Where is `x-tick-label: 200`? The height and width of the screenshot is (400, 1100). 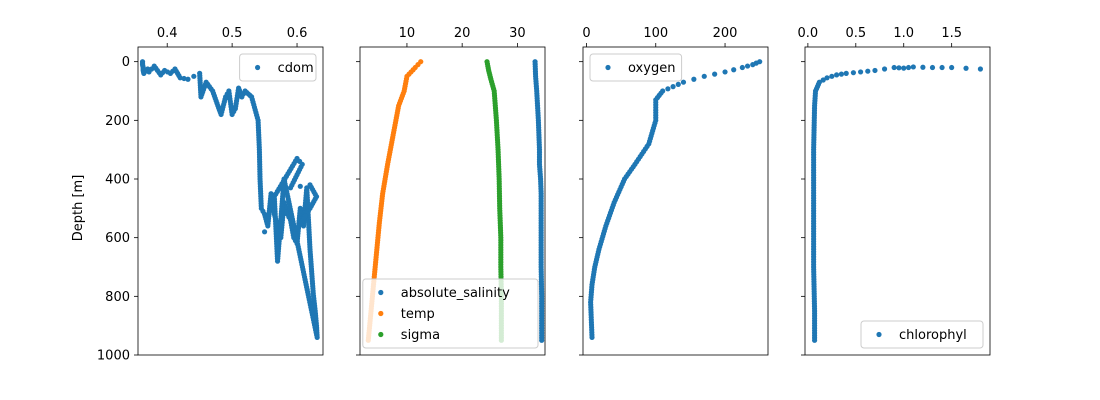 x-tick-label: 200 is located at coordinates (725, 33).